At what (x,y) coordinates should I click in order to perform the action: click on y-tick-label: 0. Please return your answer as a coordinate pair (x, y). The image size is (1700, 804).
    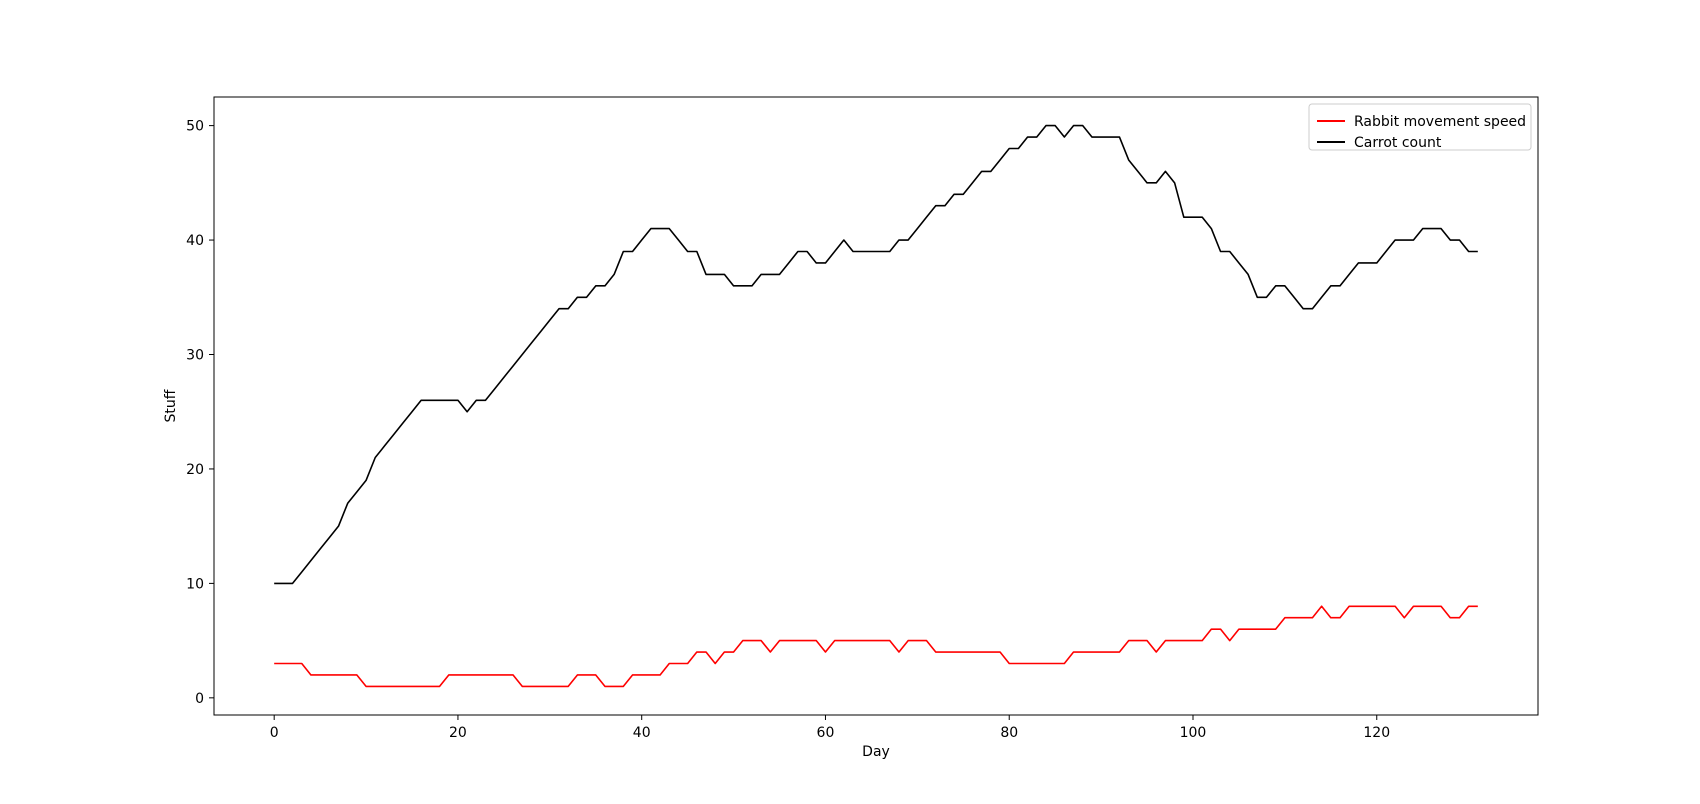
    Looking at the image, I should click on (199, 699).